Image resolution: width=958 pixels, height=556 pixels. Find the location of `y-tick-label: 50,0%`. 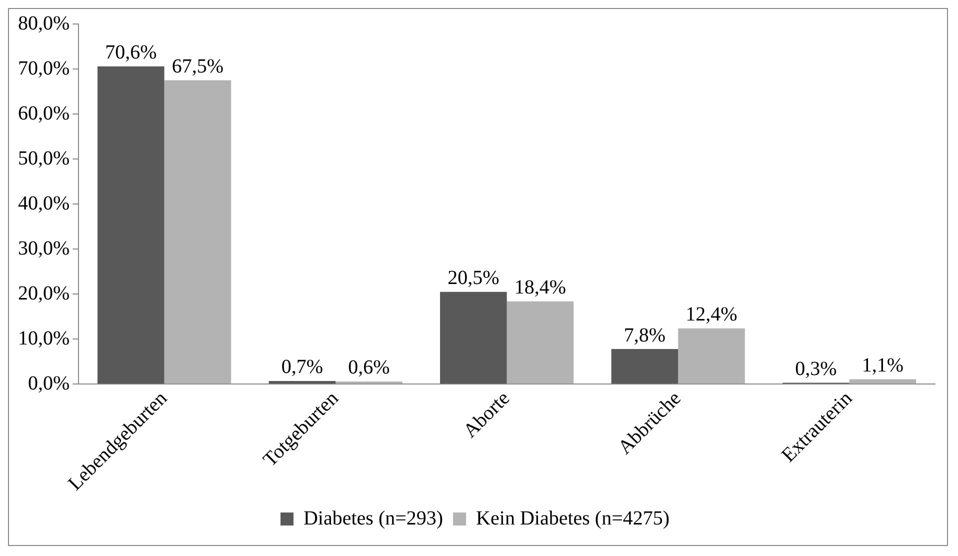

y-tick-label: 50,0% is located at coordinates (44, 158).